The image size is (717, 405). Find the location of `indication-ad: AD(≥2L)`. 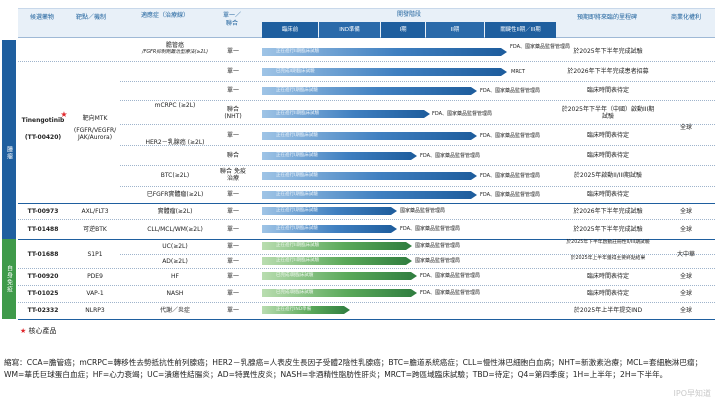

indication-ad: AD(≥2L) is located at coordinates (175, 261).